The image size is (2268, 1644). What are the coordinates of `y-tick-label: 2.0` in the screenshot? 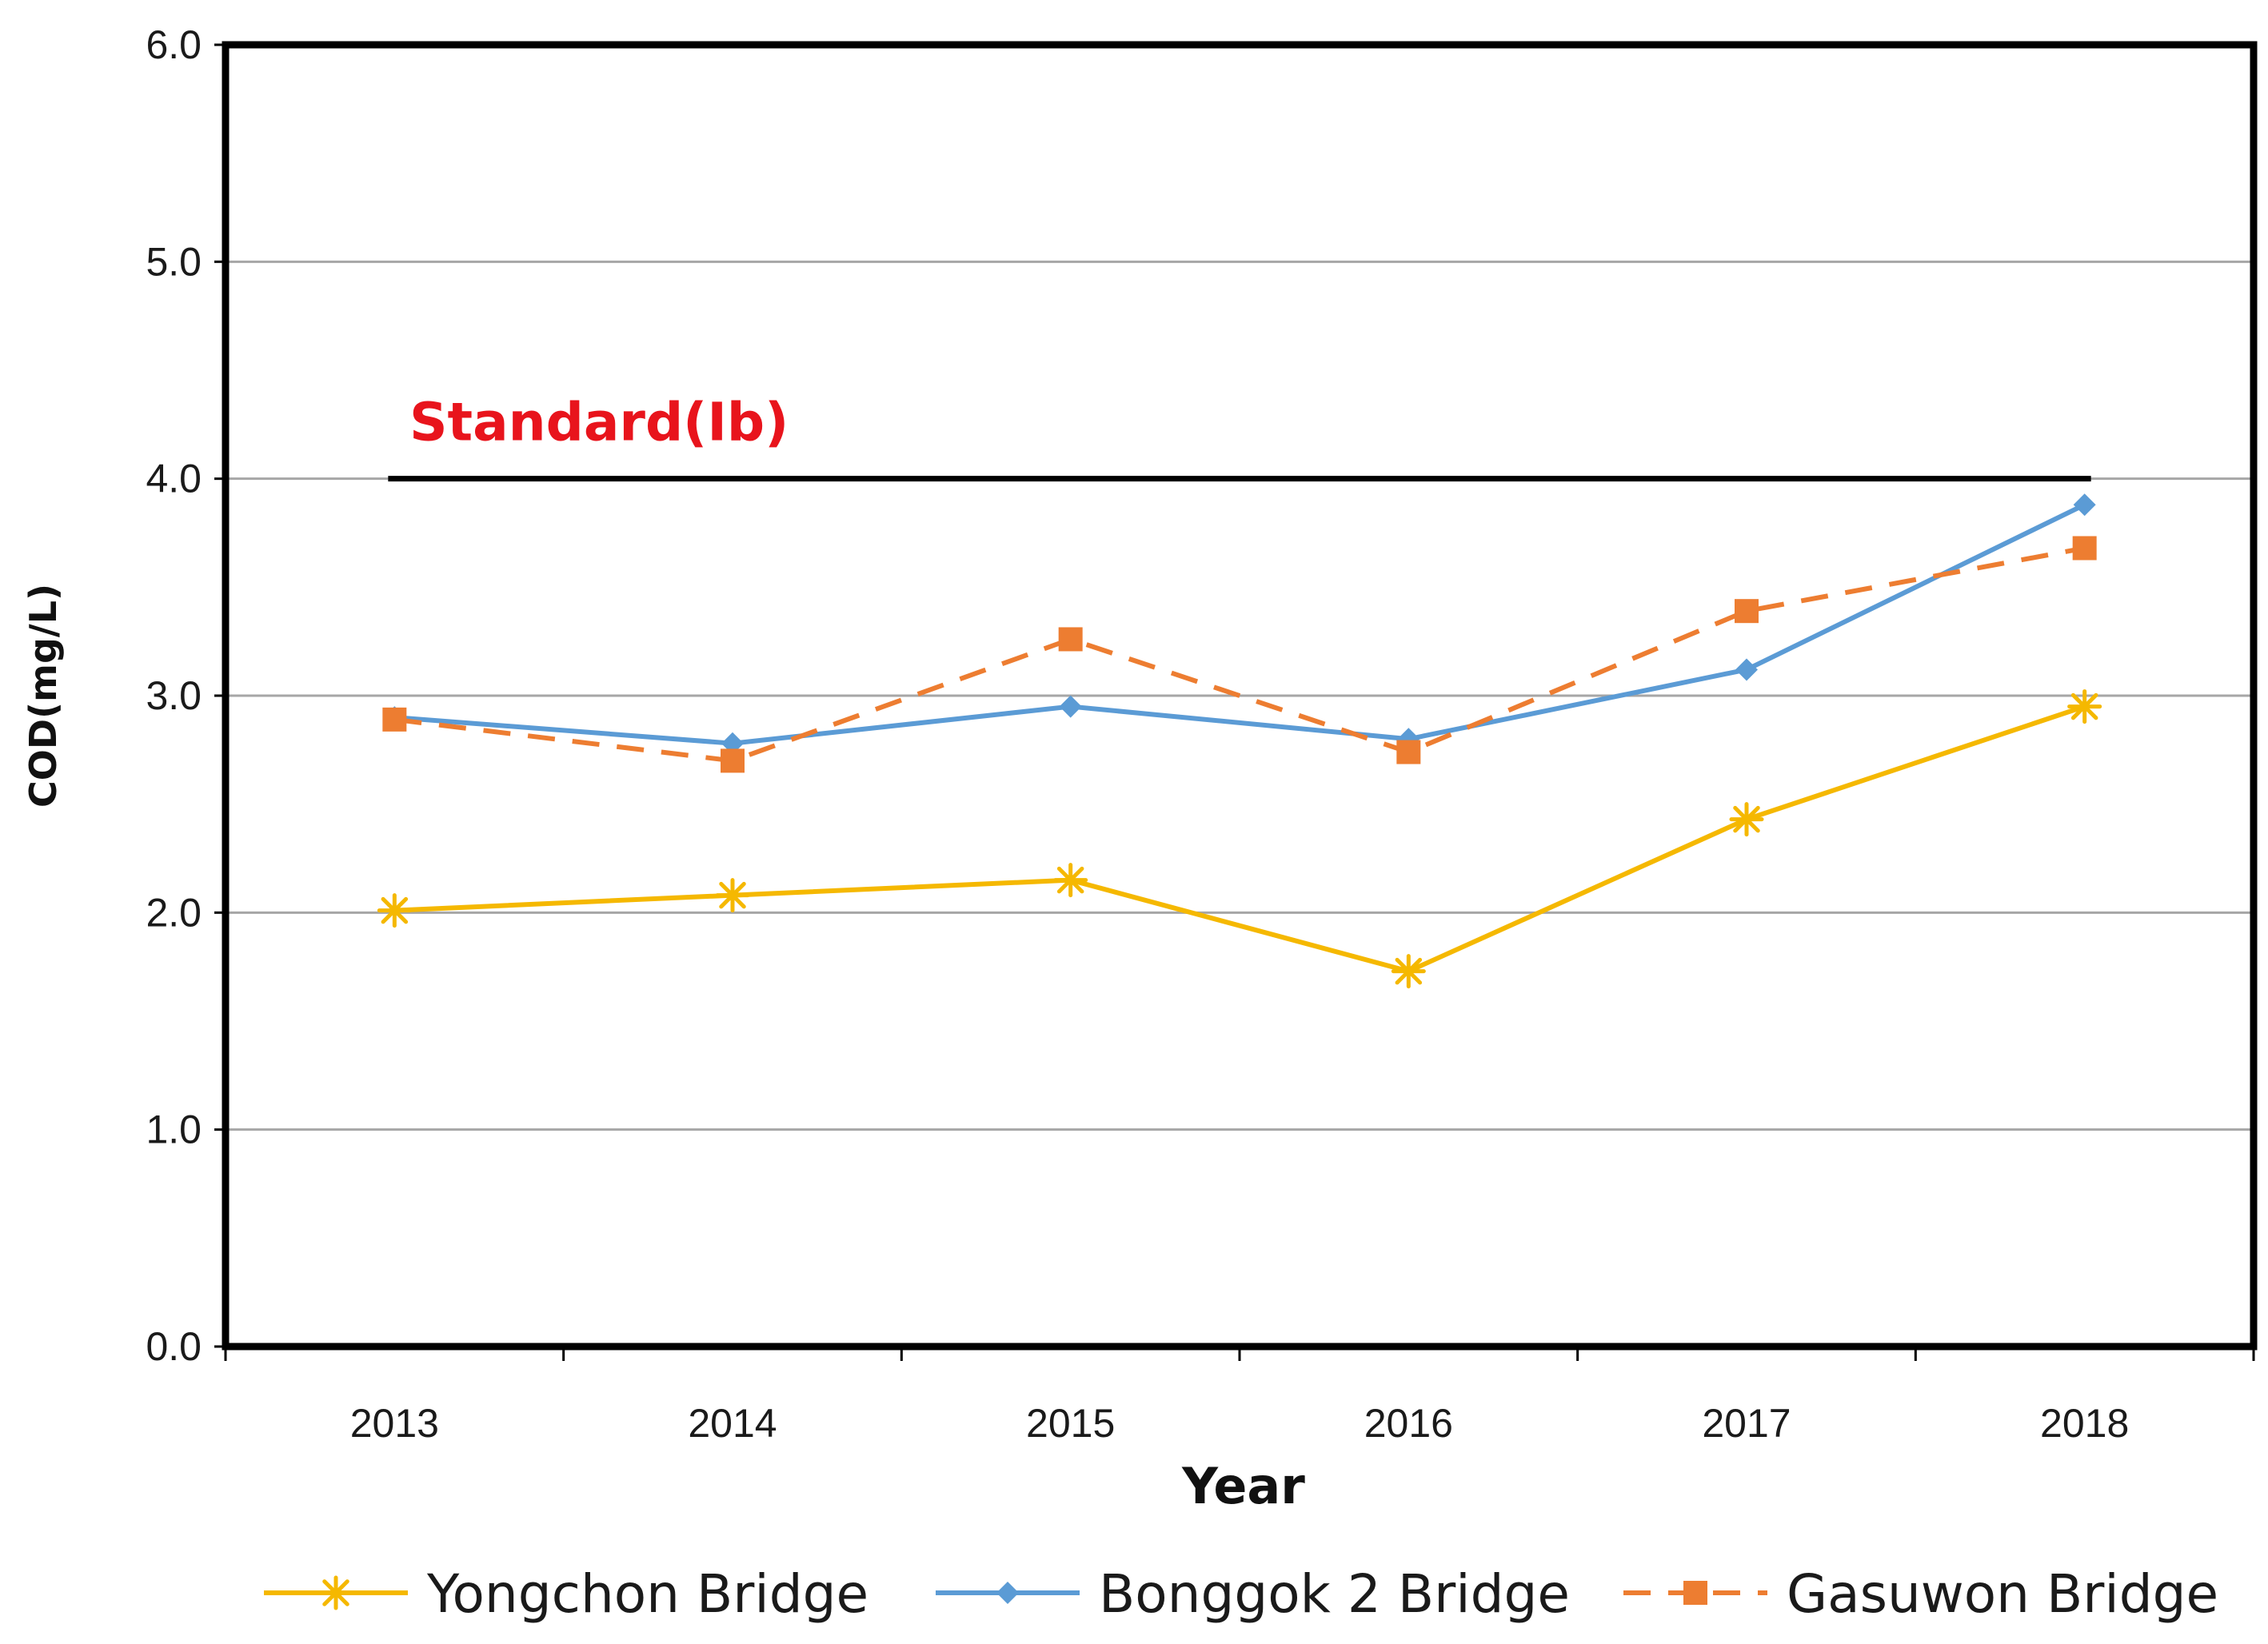 It's located at (174, 913).